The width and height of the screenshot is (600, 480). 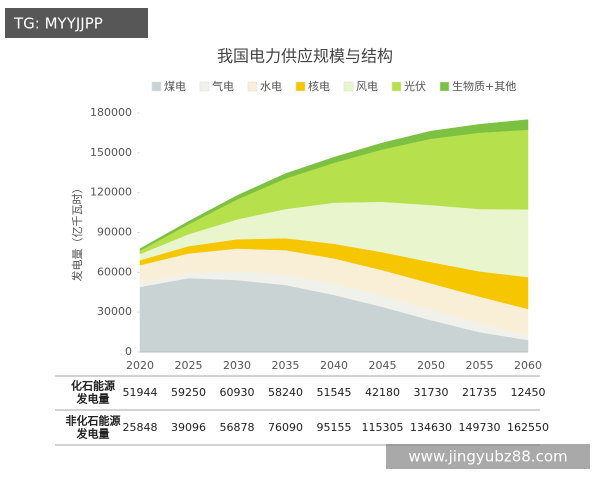 I want to click on x-tick-label: 2050, so click(x=431, y=365).